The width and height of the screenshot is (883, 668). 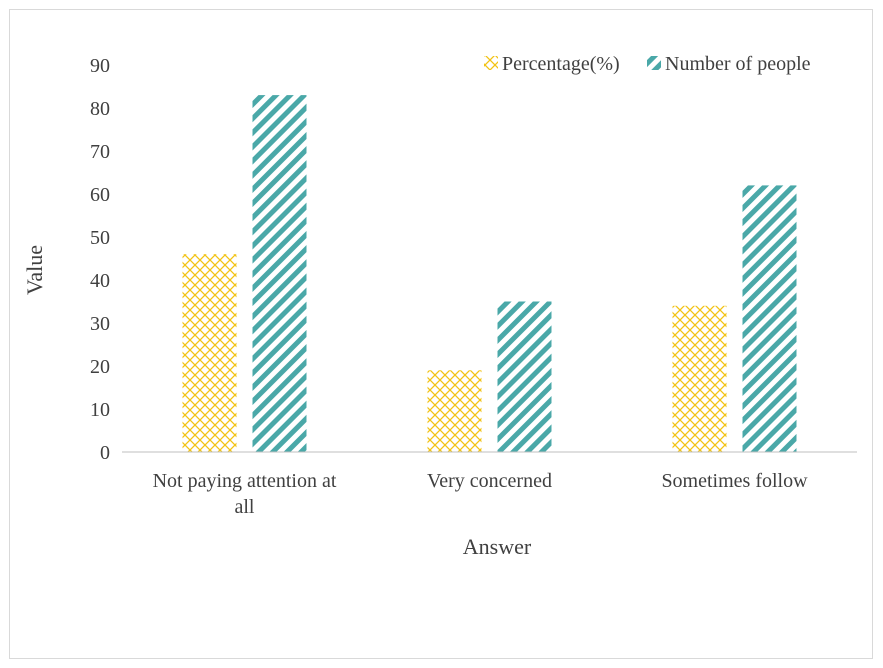 I want to click on y-tick-label: 90, so click(x=100, y=66).